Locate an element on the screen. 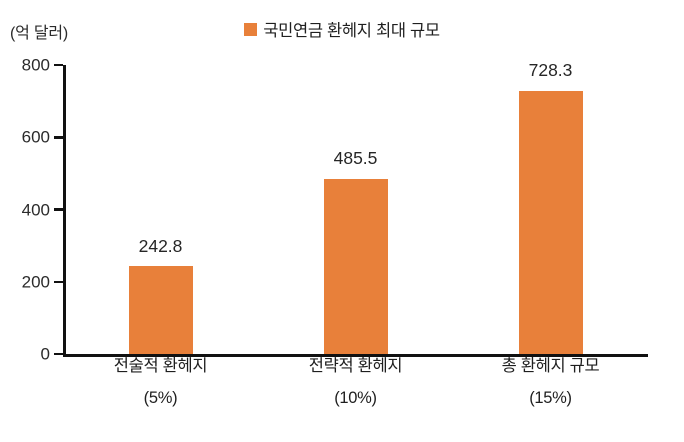 Image resolution: width=684 pixels, height=442 pixels. y-axis-tick-label: 0 is located at coordinates (45, 354).